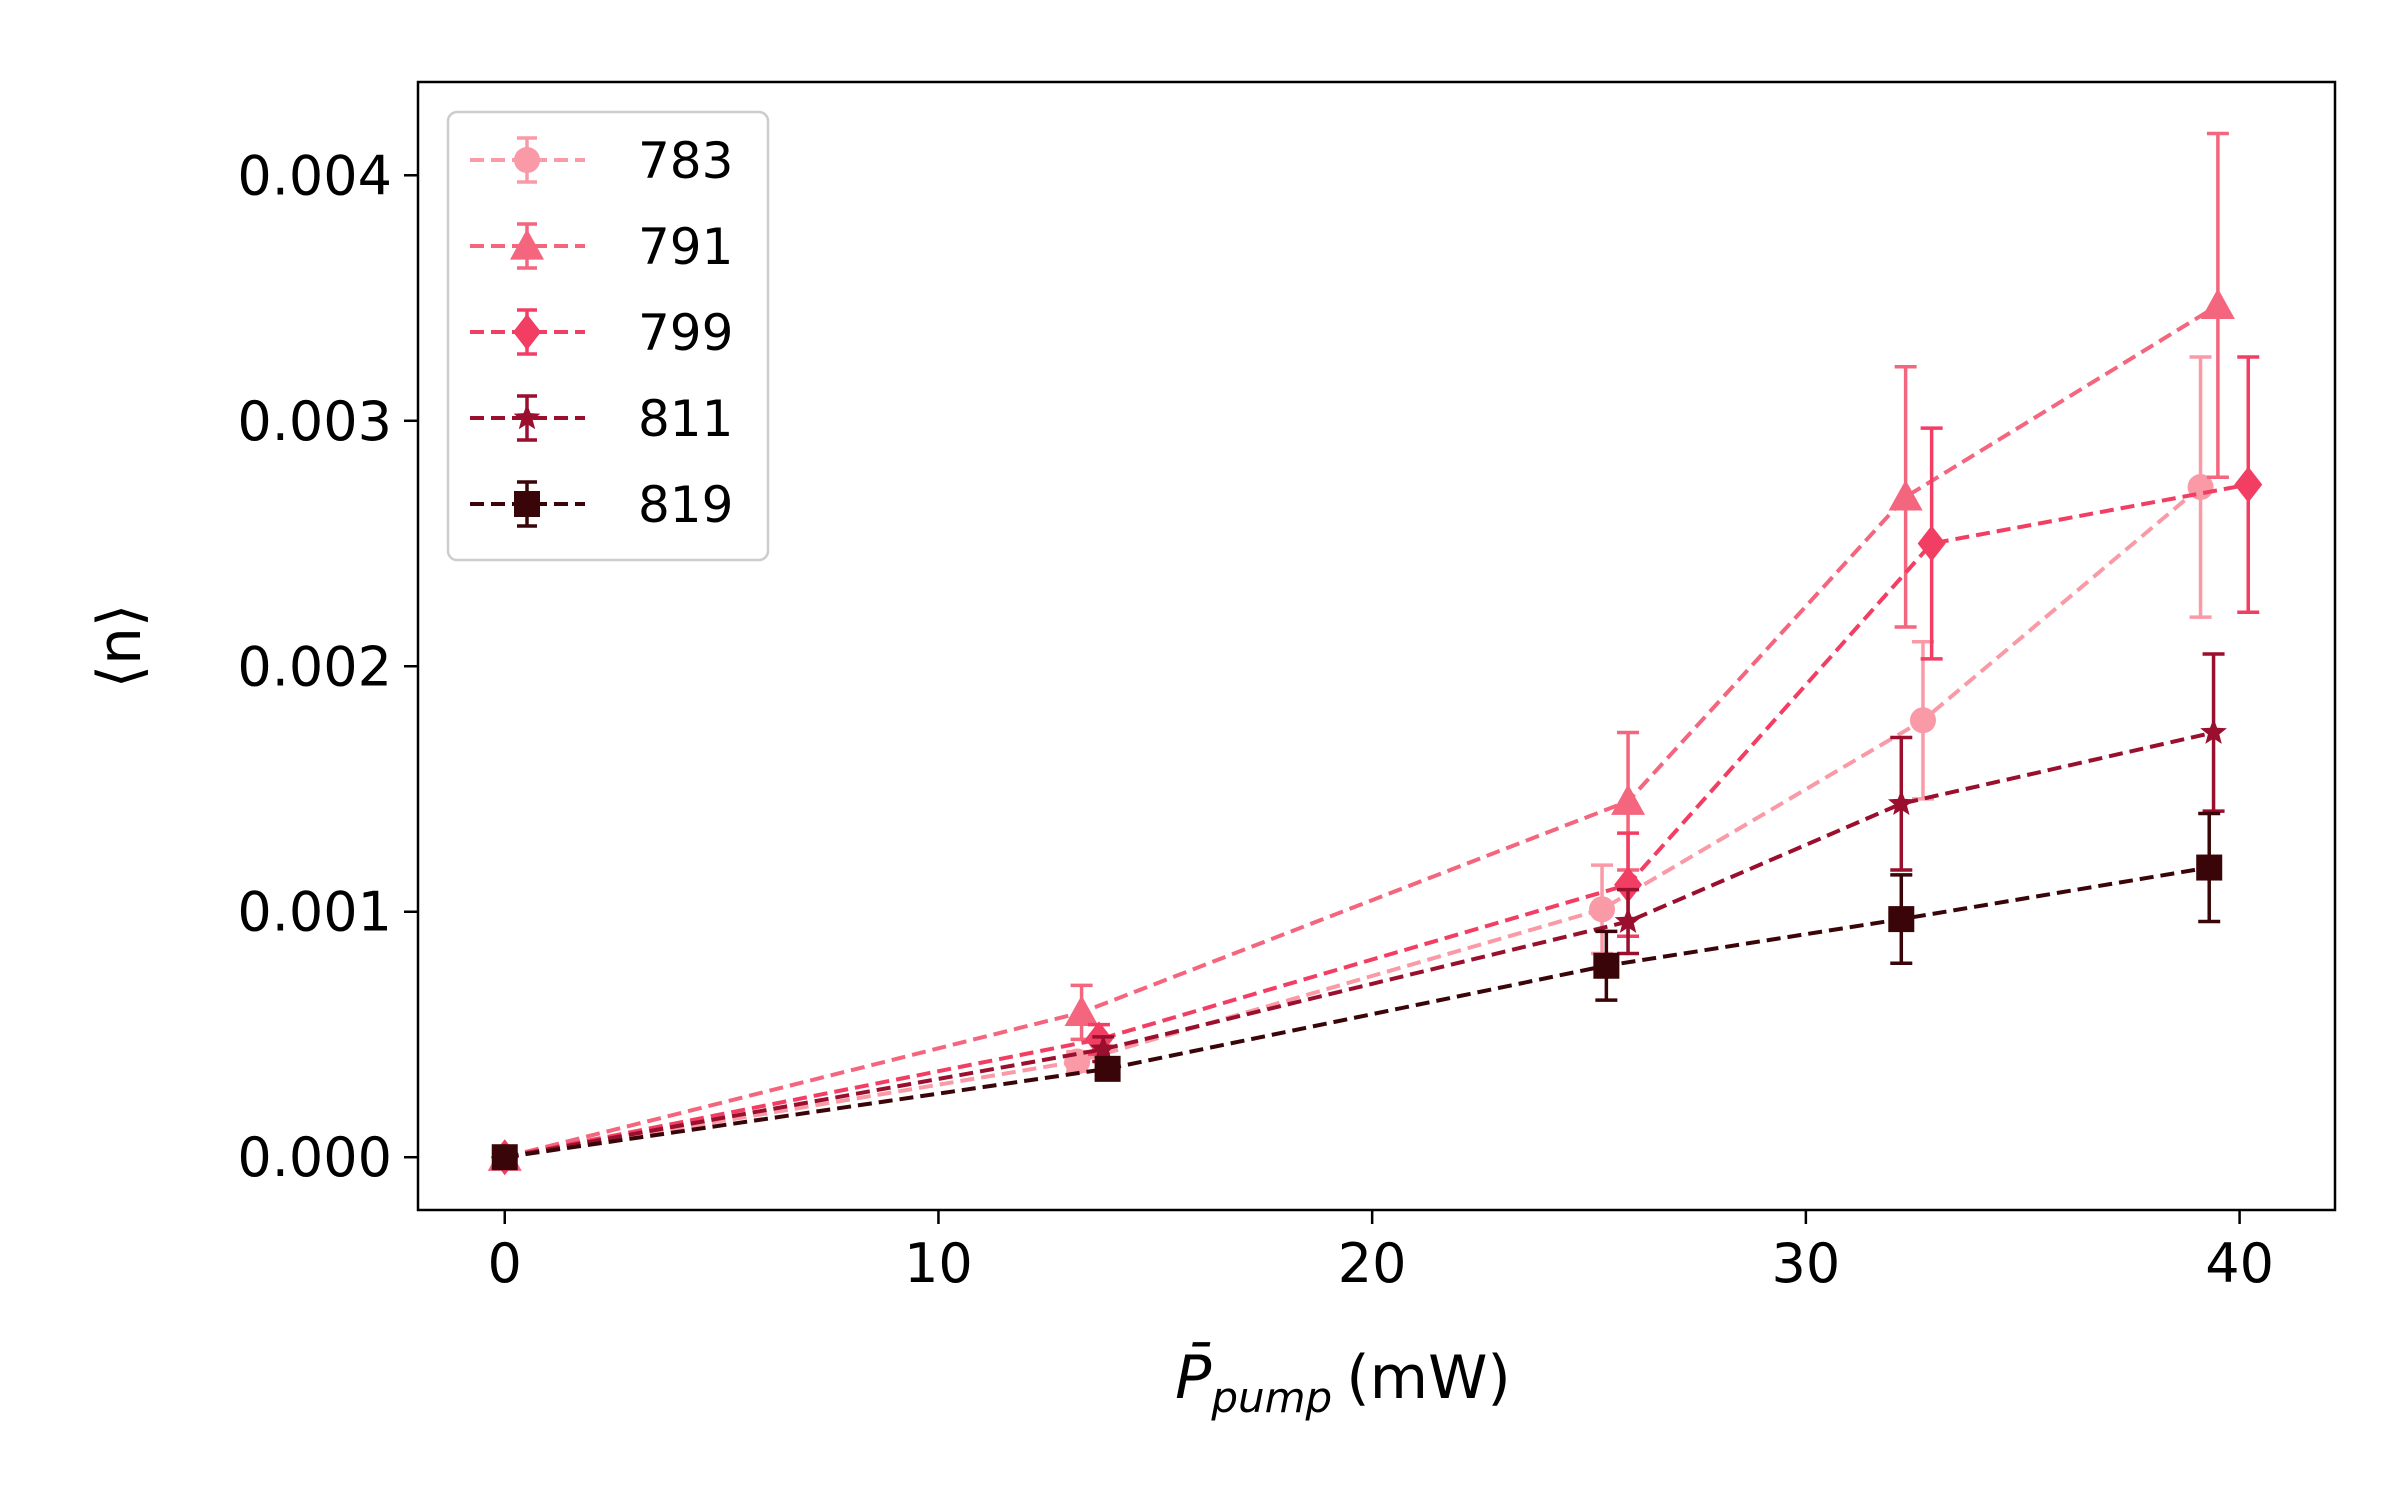 The height and width of the screenshot is (1500, 2400). Describe the element at coordinates (314, 912) in the screenshot. I see `y-tick-label: 0.001` at that location.